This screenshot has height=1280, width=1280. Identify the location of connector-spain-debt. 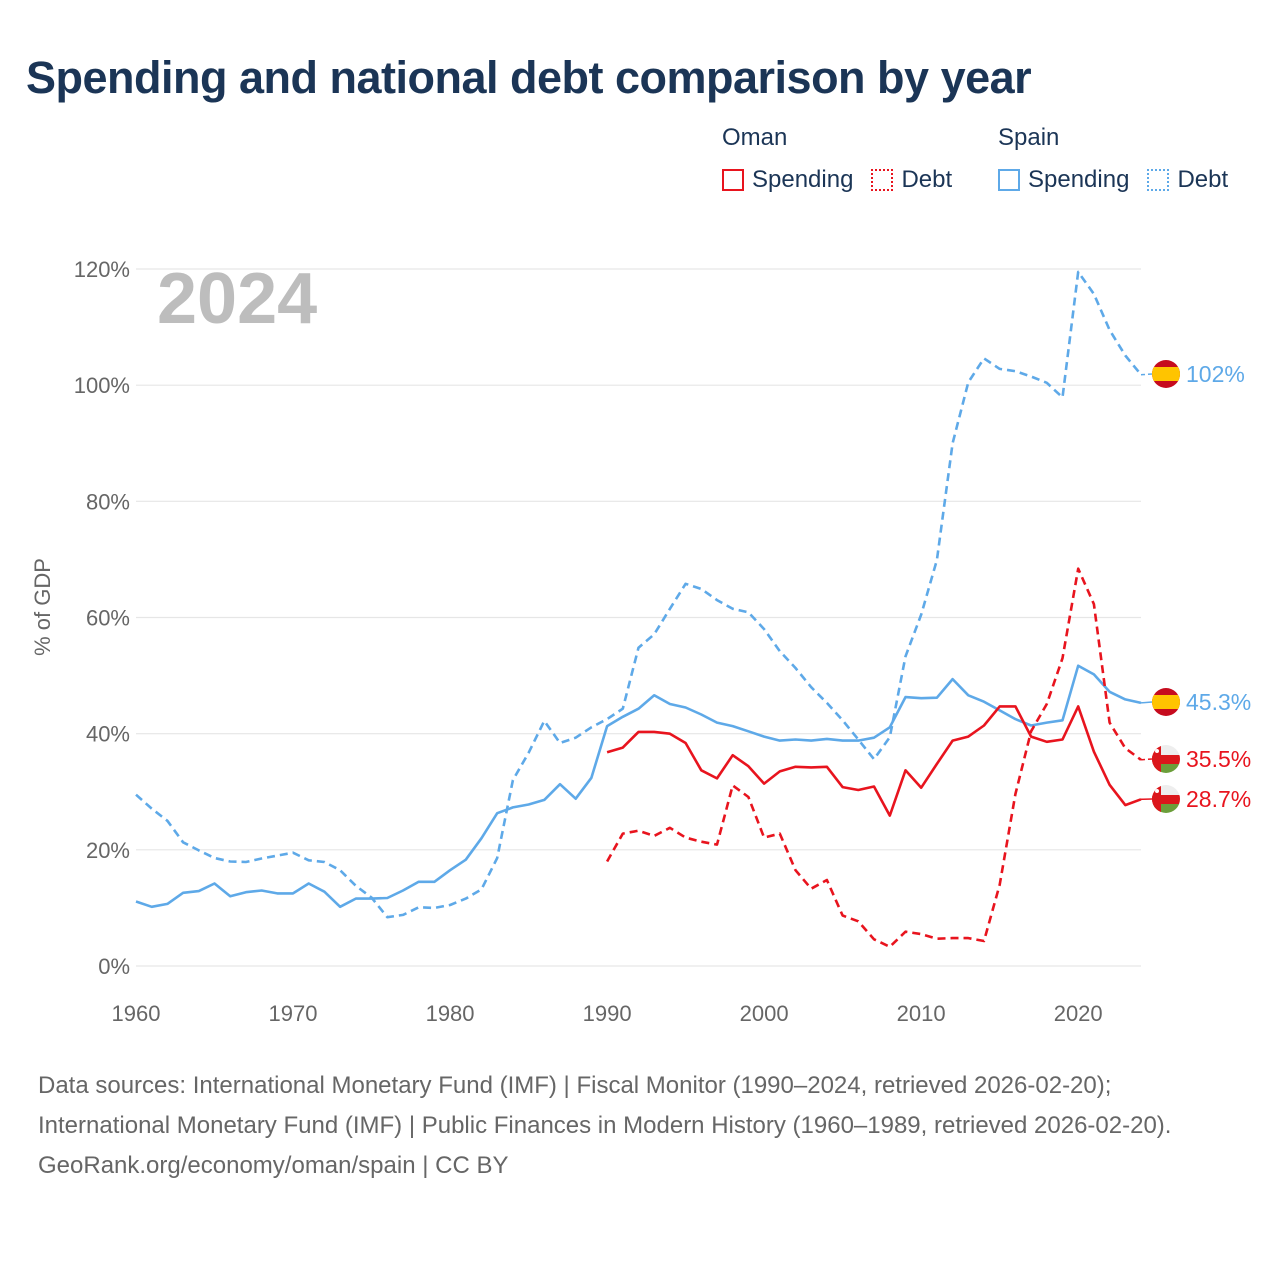
(1146, 374).